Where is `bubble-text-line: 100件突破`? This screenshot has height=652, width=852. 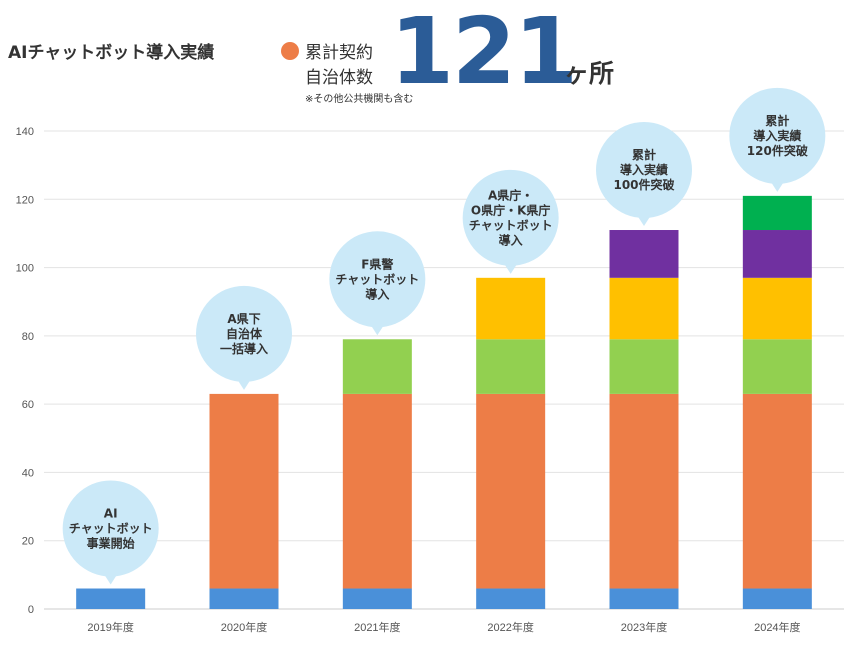
bubble-text-line: 100件突破 is located at coordinates (643, 184).